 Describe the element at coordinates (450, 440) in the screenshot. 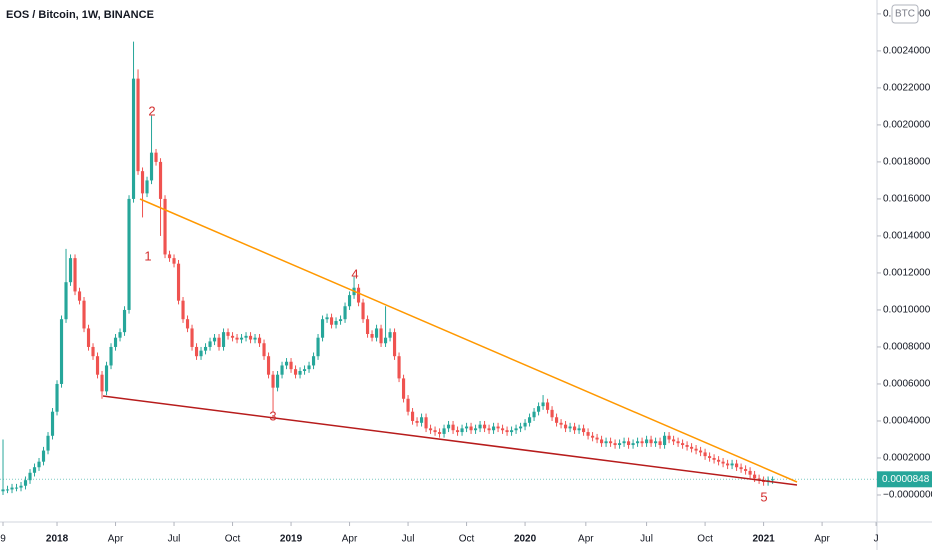

I see `lower-trendline` at that location.